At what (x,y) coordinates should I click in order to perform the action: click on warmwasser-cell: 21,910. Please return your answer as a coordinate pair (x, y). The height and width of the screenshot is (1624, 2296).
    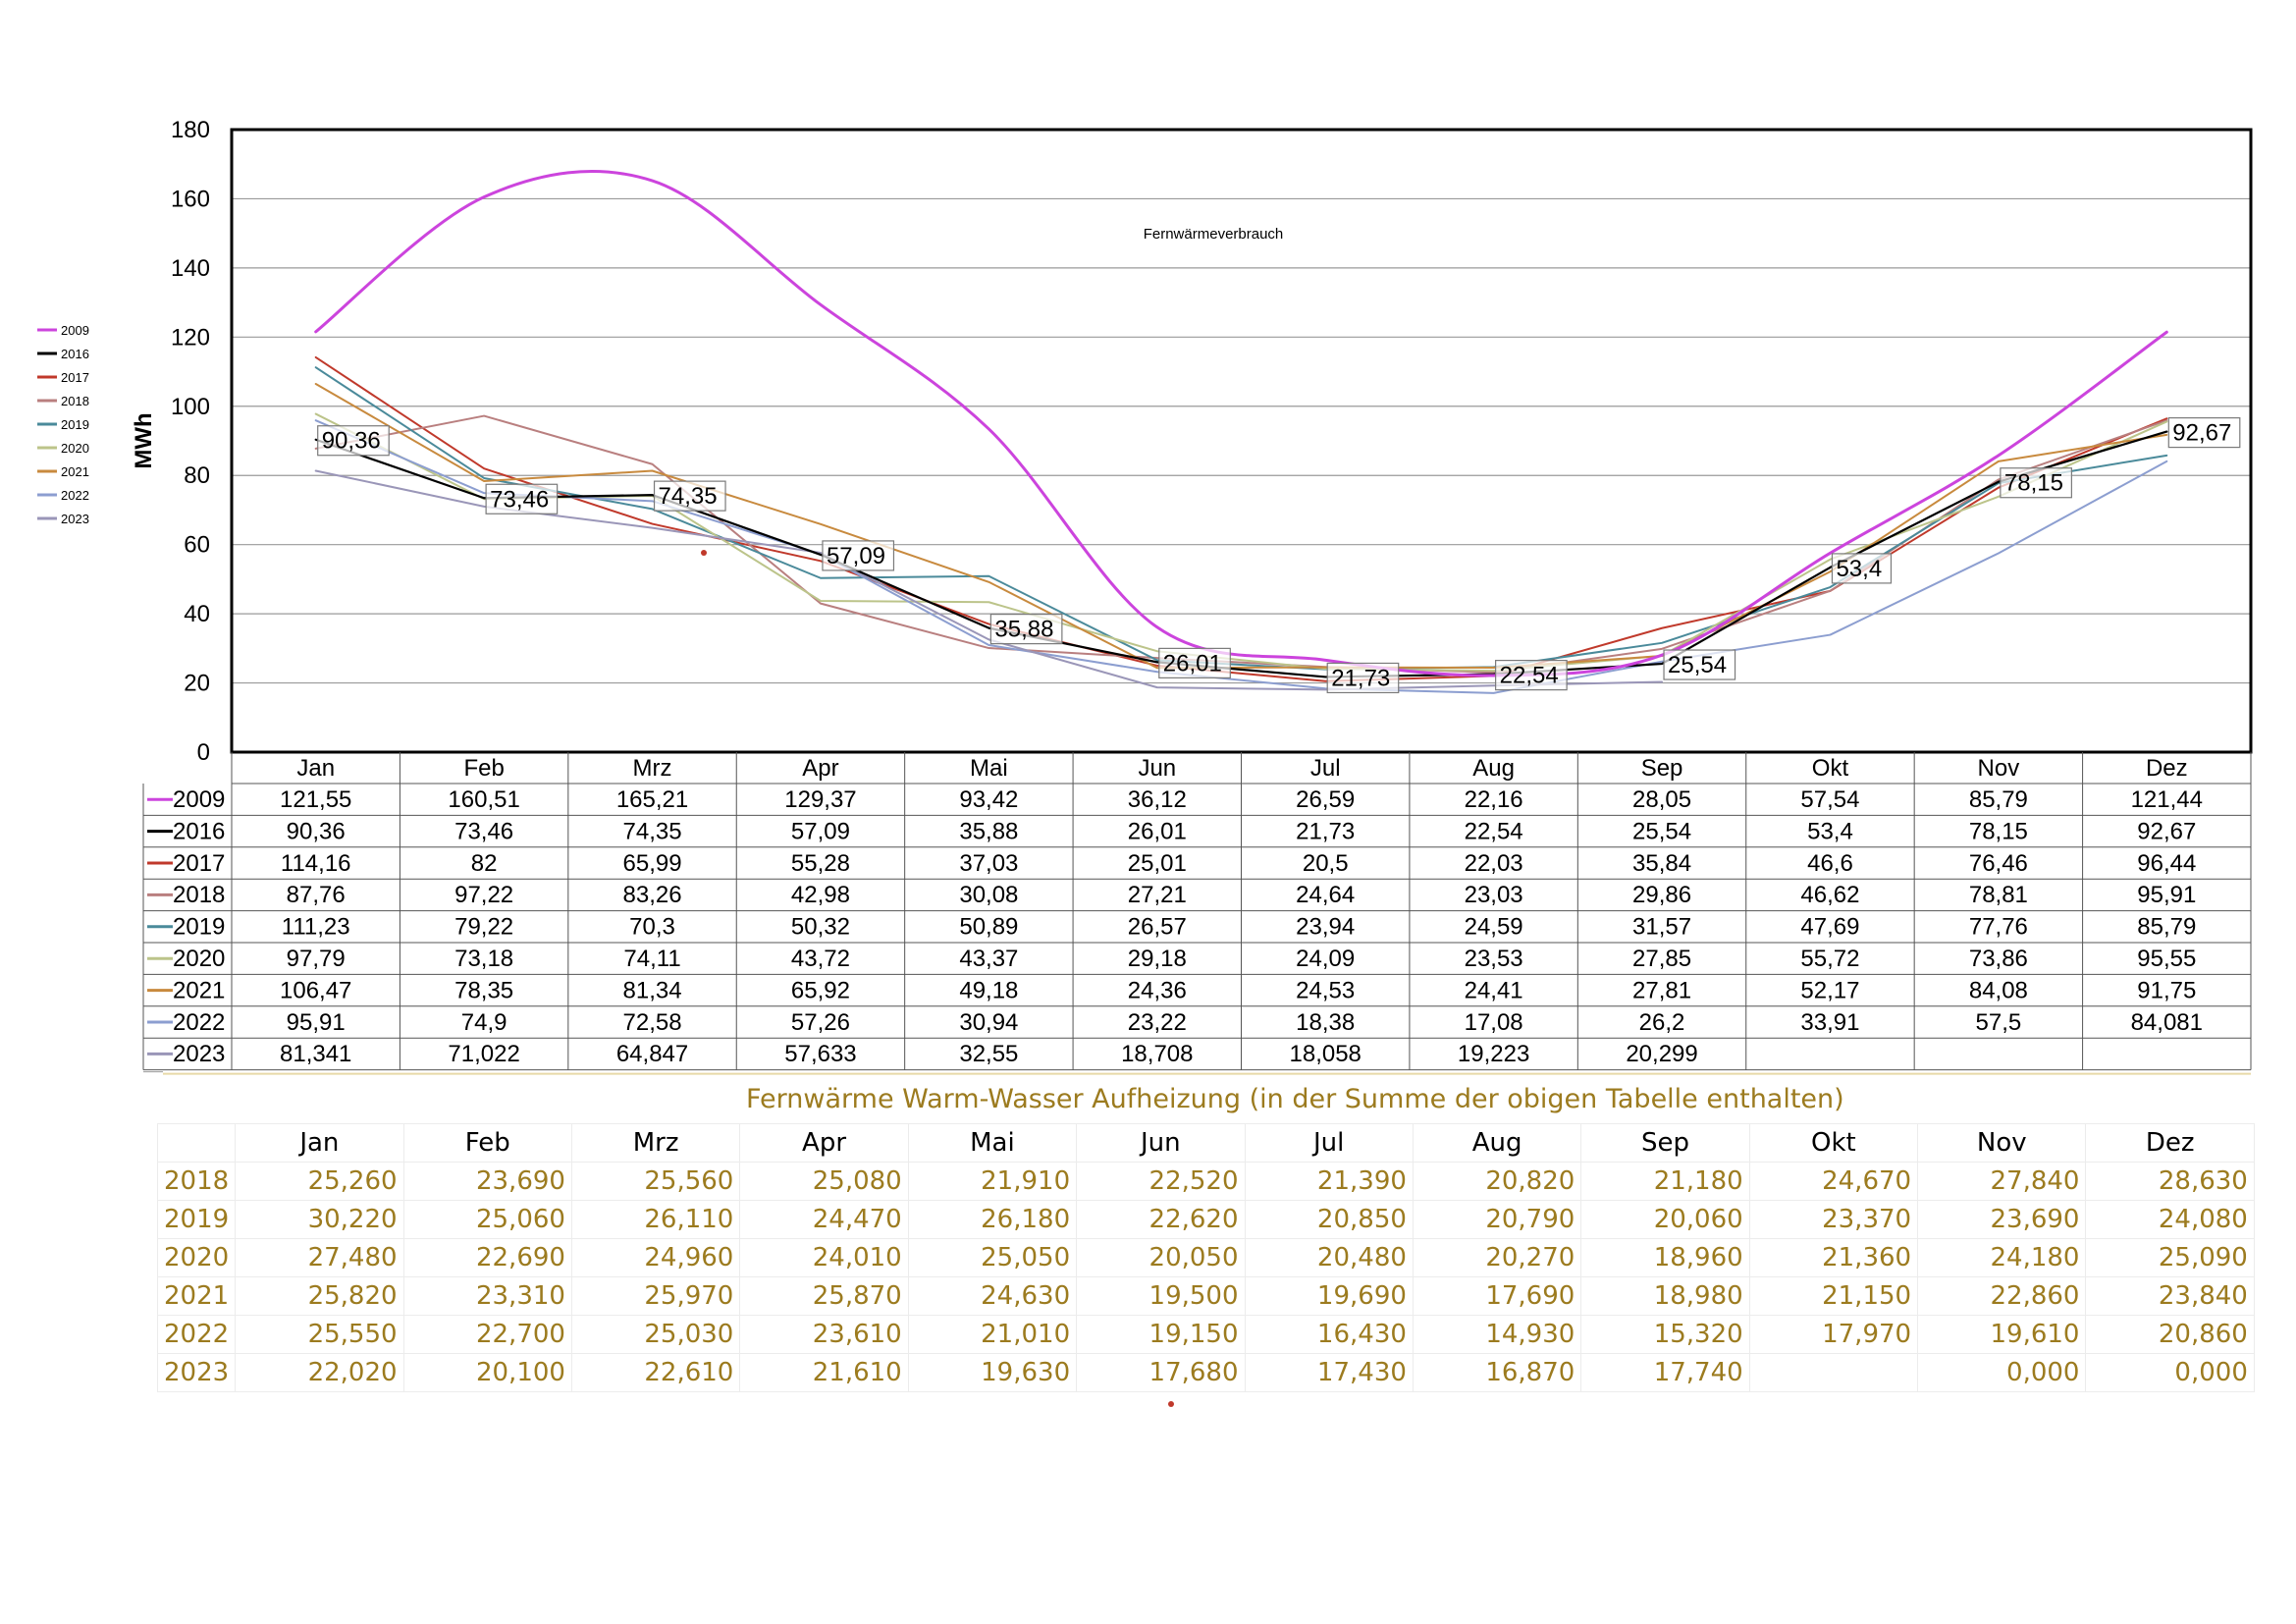
    Looking at the image, I should click on (993, 1181).